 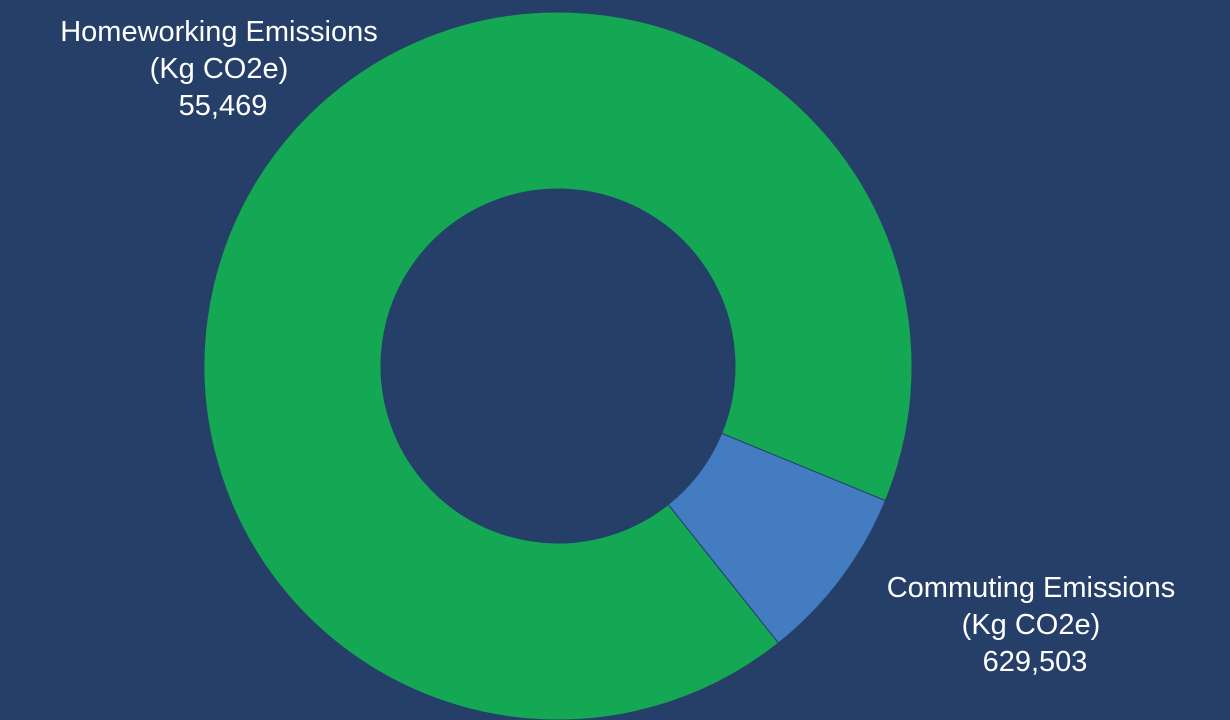 I want to click on homeworking-label-value: 55,469, so click(x=223, y=106).